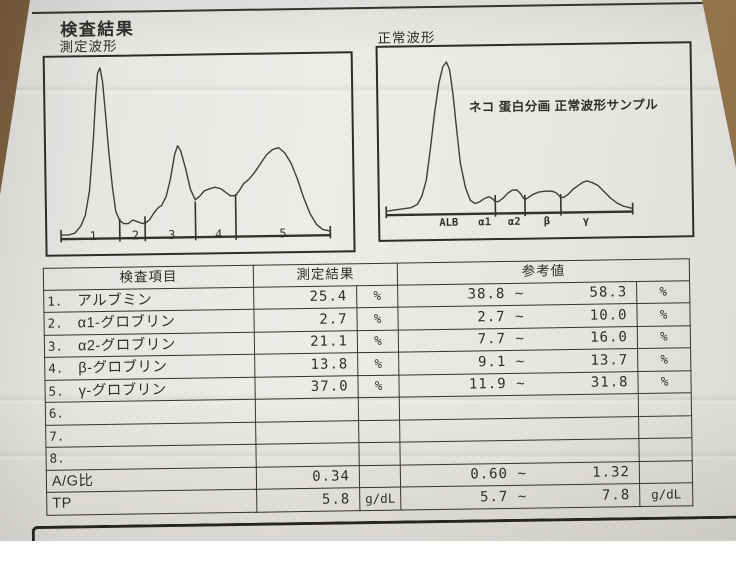  I want to click on reference-range: 5.7~7.8, so click(520, 497).